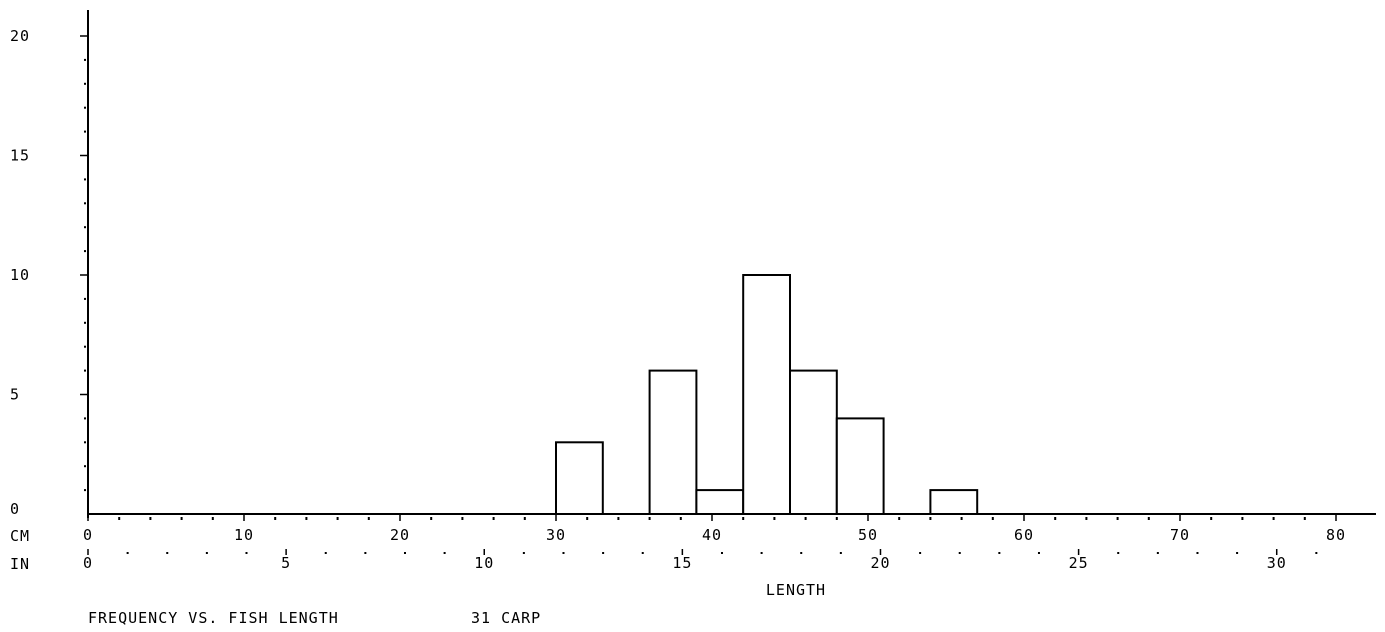 Image resolution: width=1385 pixels, height=632 pixels. I want to click on y-axis-ticks: 0 5 10 15 20, so click(49, 272).